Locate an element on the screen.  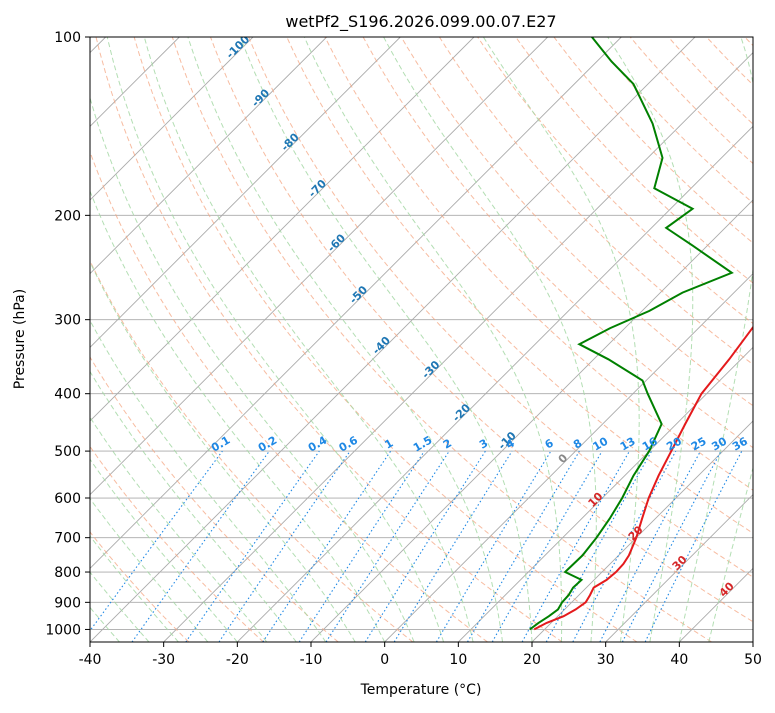
x-tick-label: -20 is located at coordinates (237, 660).